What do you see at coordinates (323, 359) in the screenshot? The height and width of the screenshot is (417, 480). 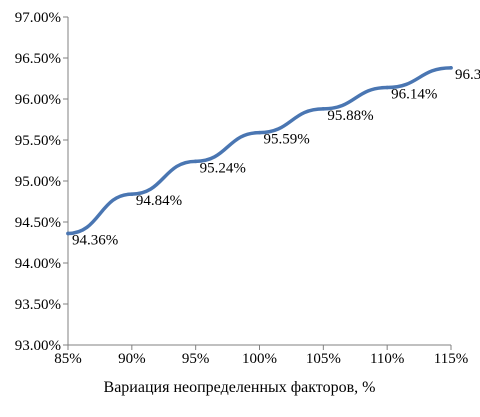 I see `x-tick-label: 105%` at bounding box center [323, 359].